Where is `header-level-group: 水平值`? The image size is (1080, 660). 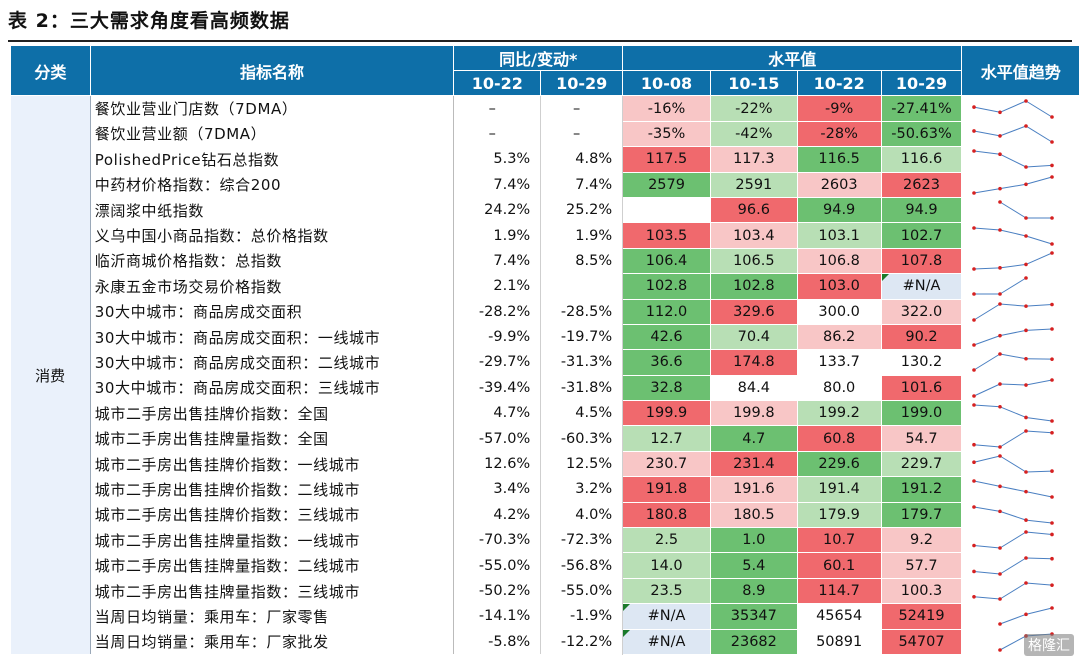
header-level-group: 水平值 is located at coordinates (792, 58).